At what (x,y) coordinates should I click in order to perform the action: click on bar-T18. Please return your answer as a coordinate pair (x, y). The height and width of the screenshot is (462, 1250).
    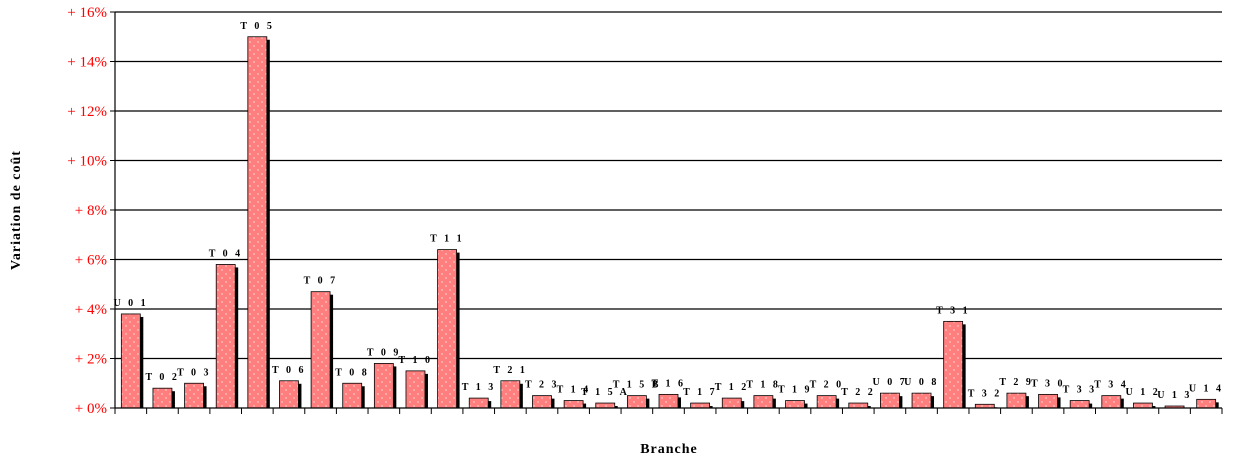
    Looking at the image, I should click on (764, 402).